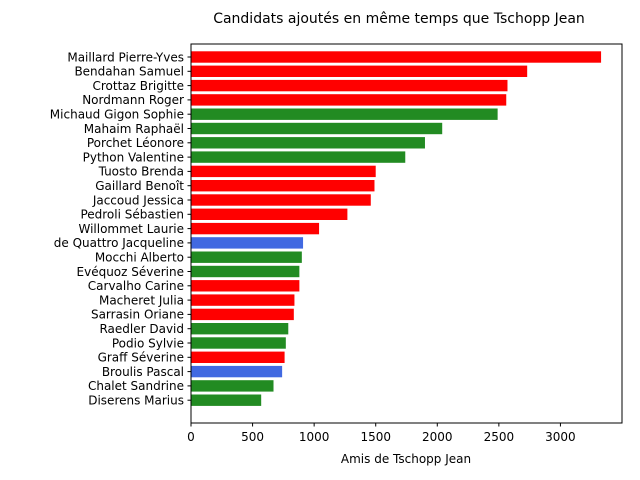 The height and width of the screenshot is (480, 640). What do you see at coordinates (131, 229) in the screenshot?
I see `y-tick-label: Willommet Laurie` at bounding box center [131, 229].